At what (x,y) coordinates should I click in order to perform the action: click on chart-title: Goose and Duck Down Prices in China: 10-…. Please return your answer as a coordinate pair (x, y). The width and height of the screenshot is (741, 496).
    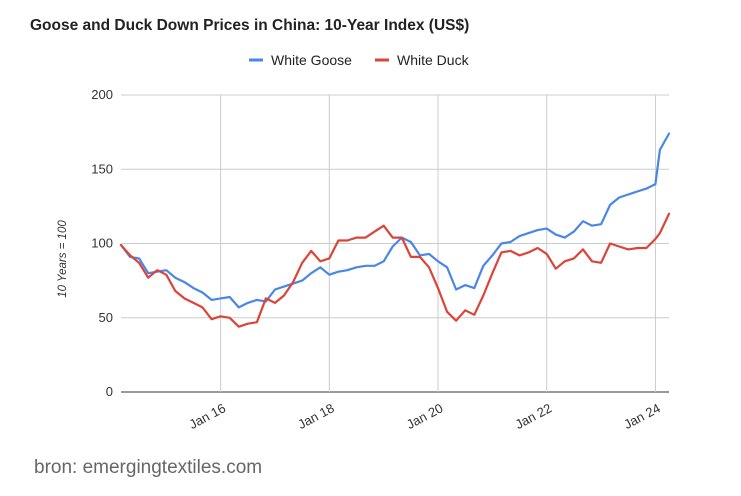
    Looking at the image, I should click on (249, 25).